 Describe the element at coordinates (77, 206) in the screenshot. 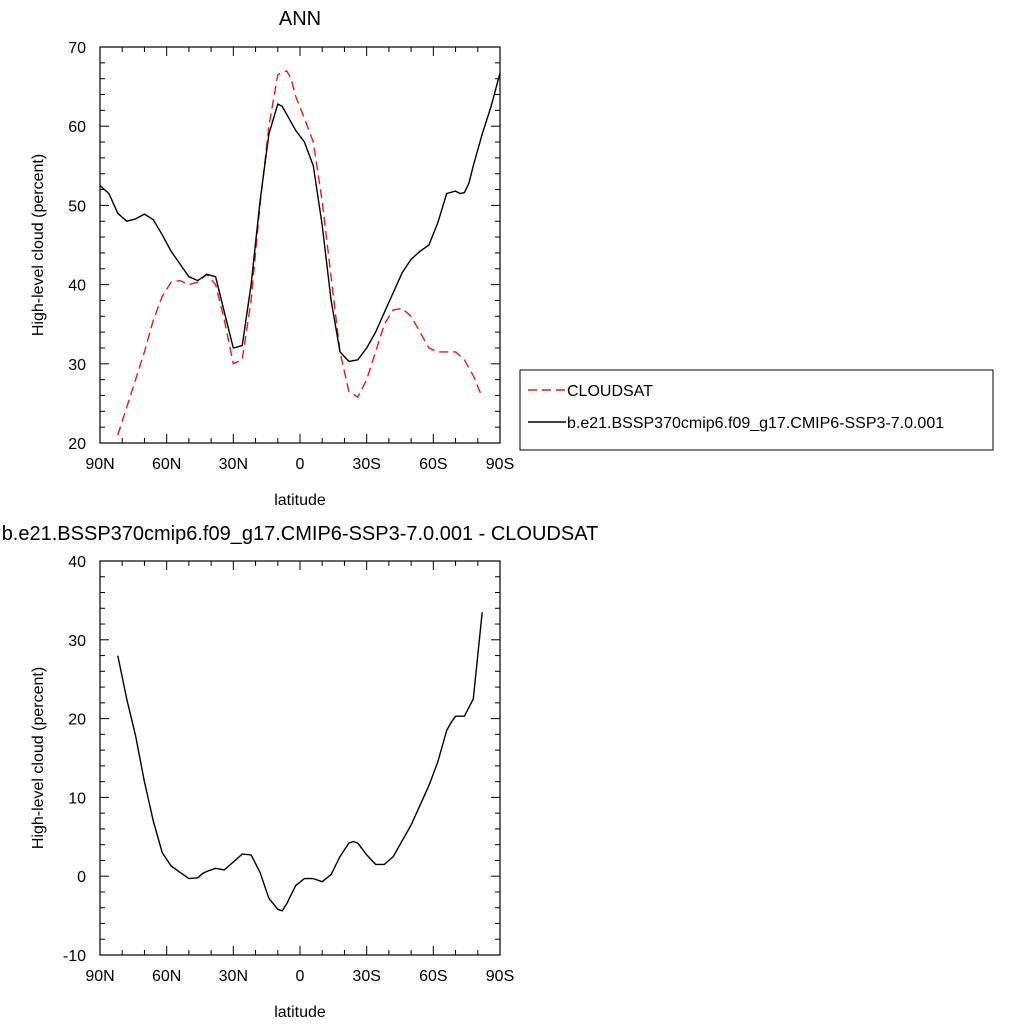

I see `y-tick-label: 50` at that location.